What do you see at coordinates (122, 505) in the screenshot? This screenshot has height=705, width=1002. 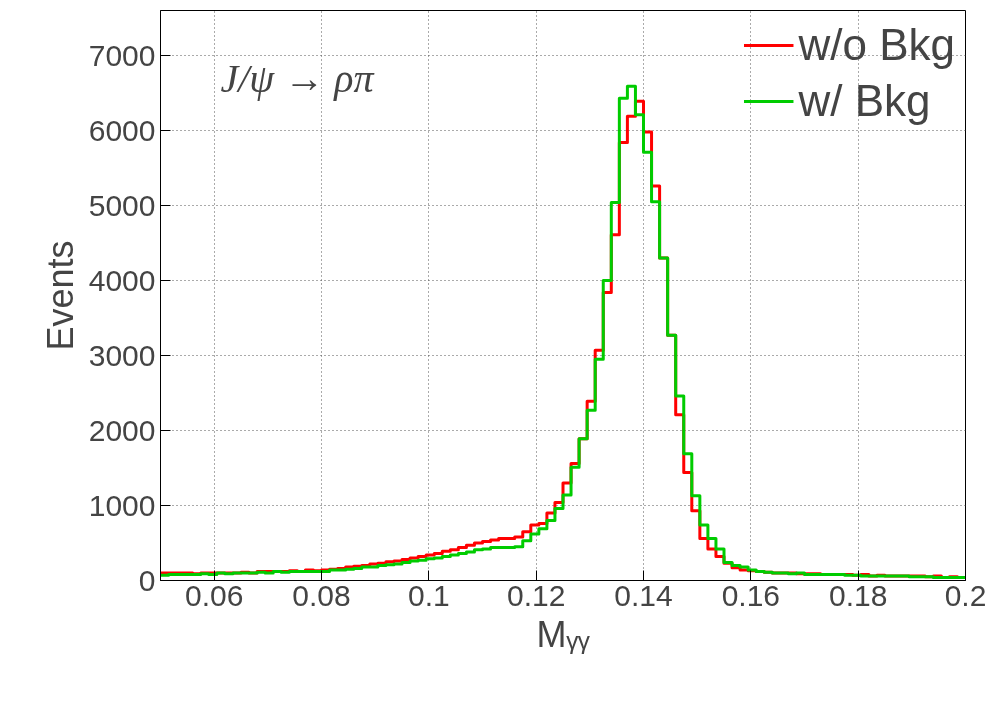 I see `y-tick-label: 1000` at bounding box center [122, 505].